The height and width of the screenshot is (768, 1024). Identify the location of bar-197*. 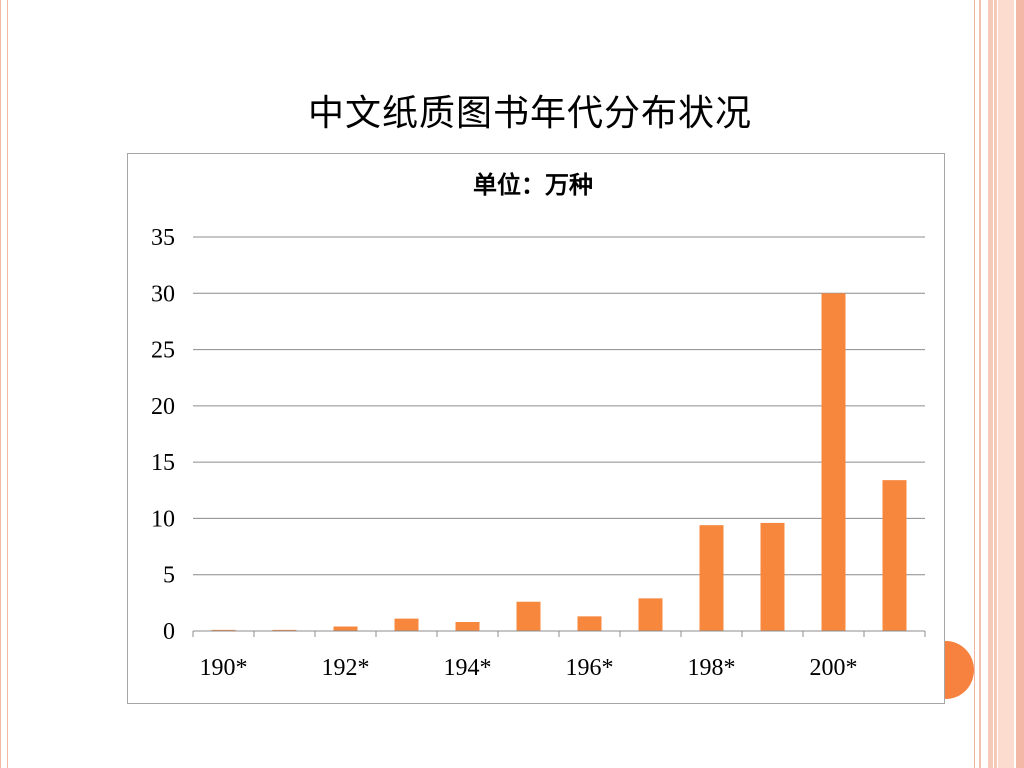
(650, 614).